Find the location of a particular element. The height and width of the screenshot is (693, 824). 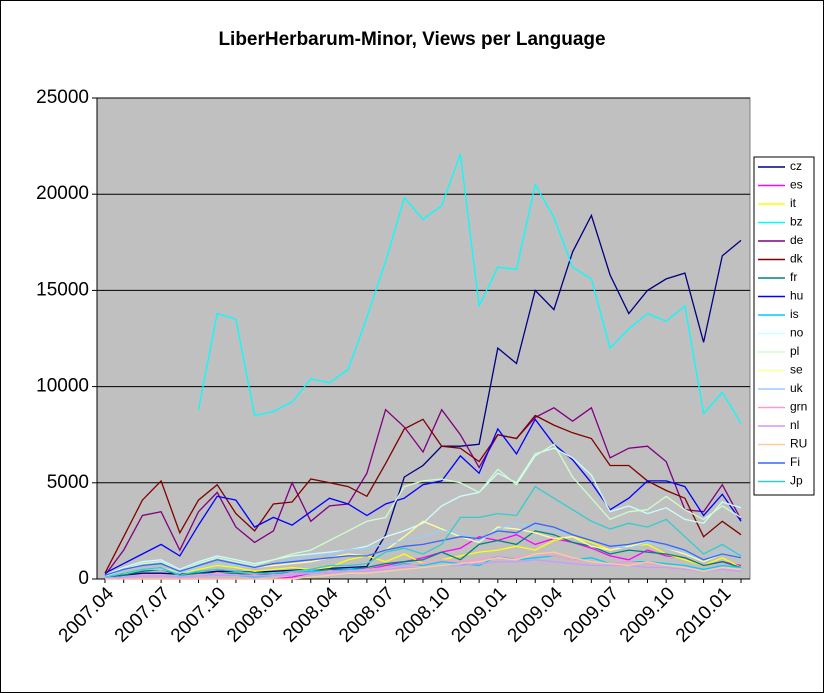

legend-label: de is located at coordinates (797, 240).